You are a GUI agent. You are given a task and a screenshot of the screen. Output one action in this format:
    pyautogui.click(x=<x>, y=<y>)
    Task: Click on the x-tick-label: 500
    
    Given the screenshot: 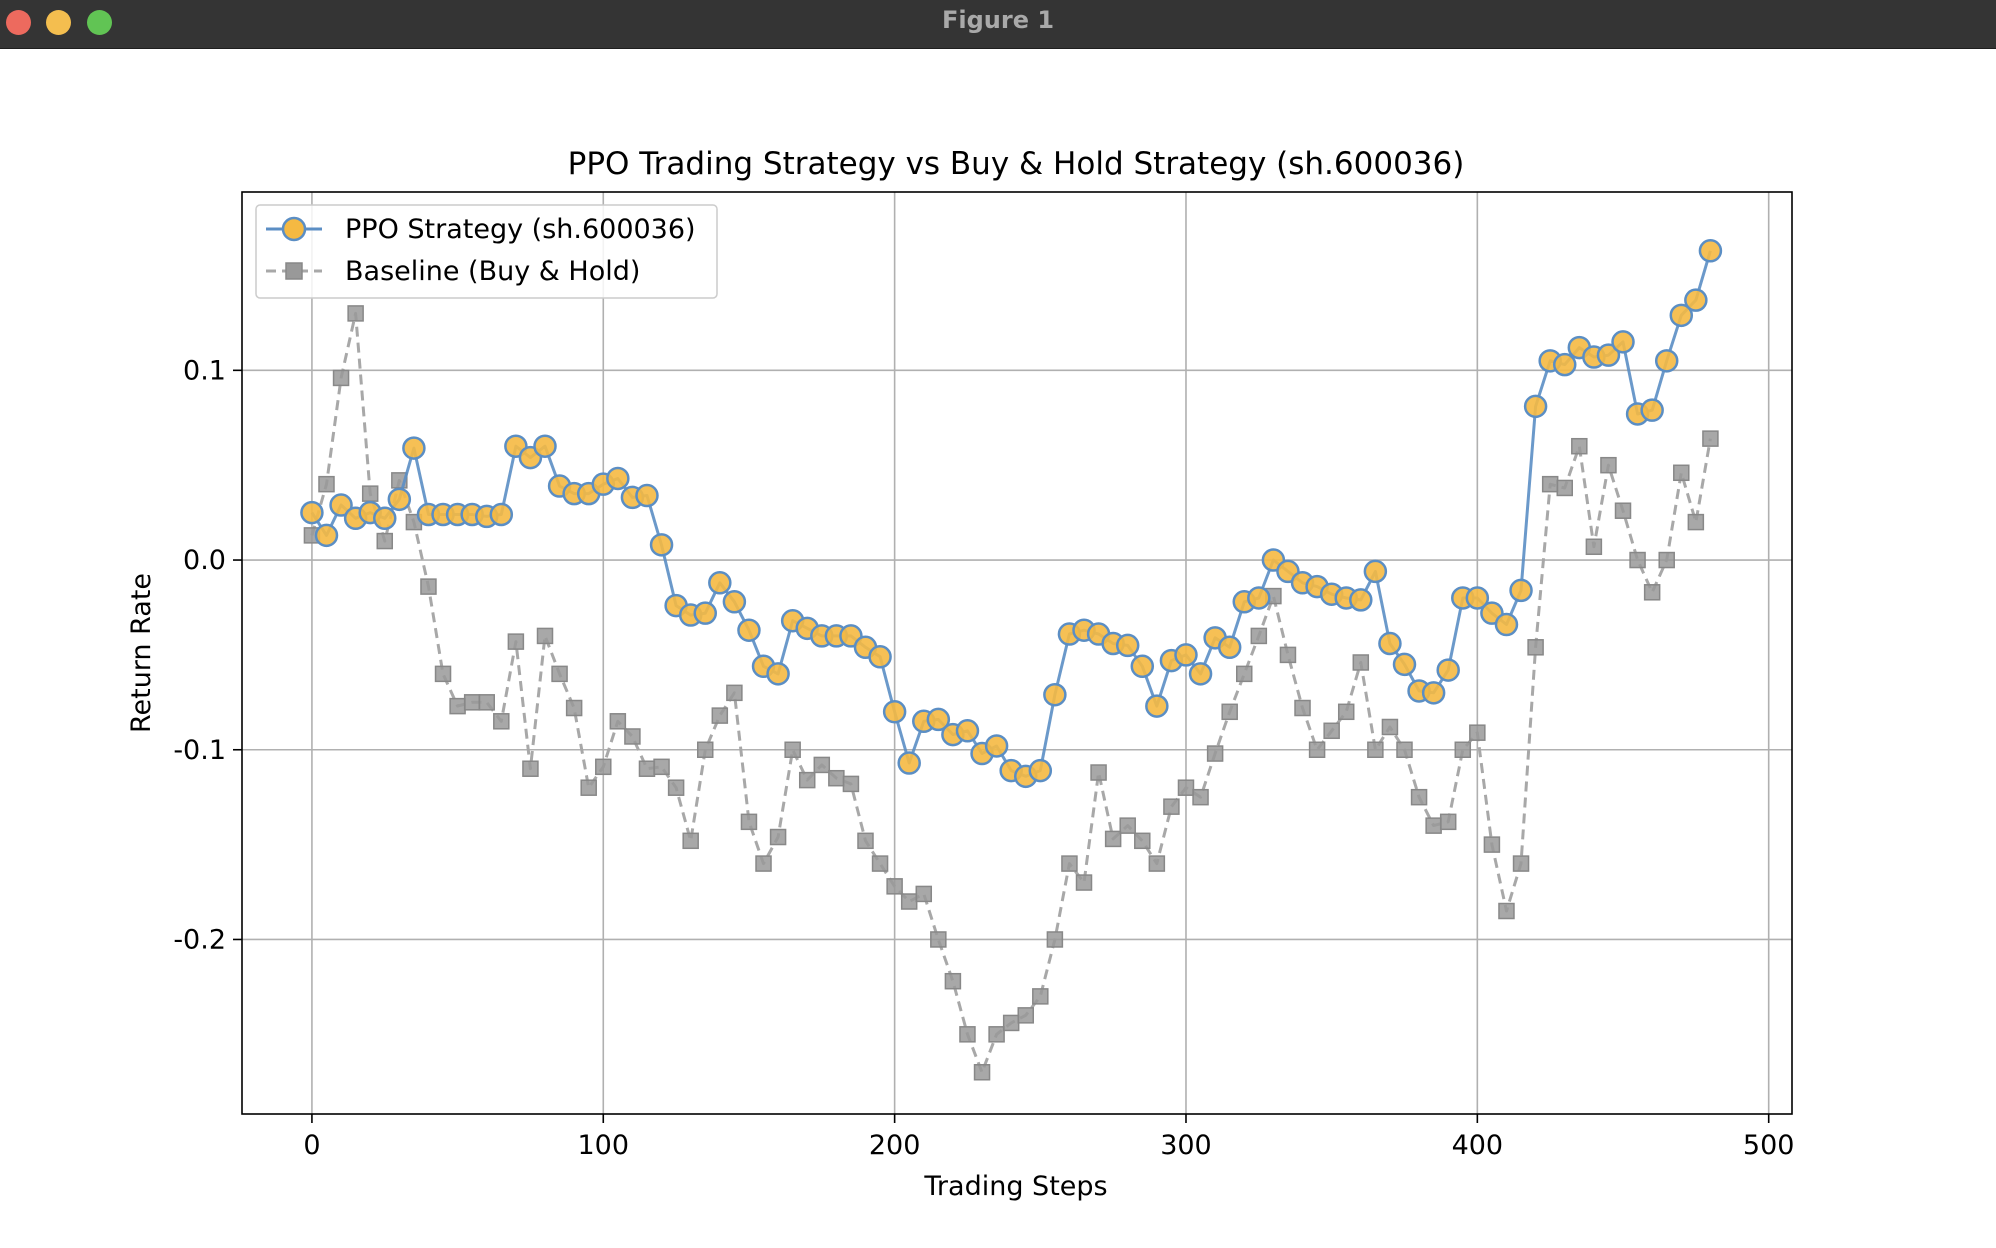 What is the action you would take?
    pyautogui.click(x=1769, y=1145)
    